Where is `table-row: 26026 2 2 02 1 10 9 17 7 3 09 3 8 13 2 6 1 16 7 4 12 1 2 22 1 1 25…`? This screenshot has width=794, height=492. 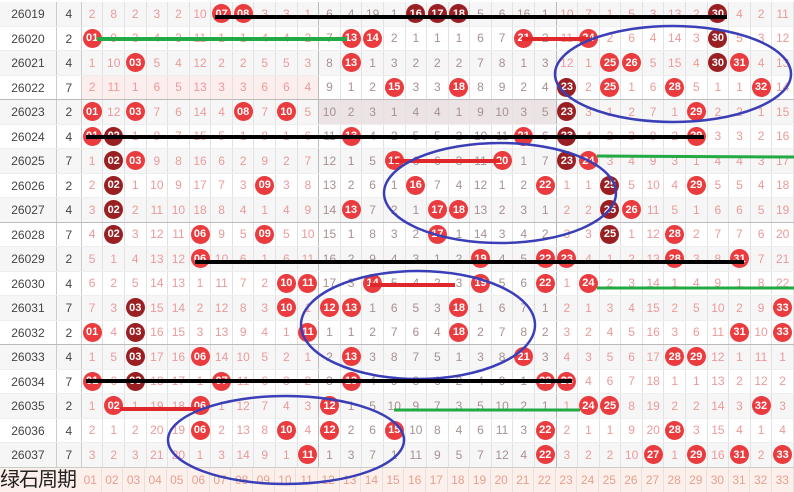
table-row: 26026 2 2 02 1 10 9 17 7 3 09 3 8 13 2 6 1 16 7 4 12 1 2 22 1 1 25… is located at coordinates (397, 185).